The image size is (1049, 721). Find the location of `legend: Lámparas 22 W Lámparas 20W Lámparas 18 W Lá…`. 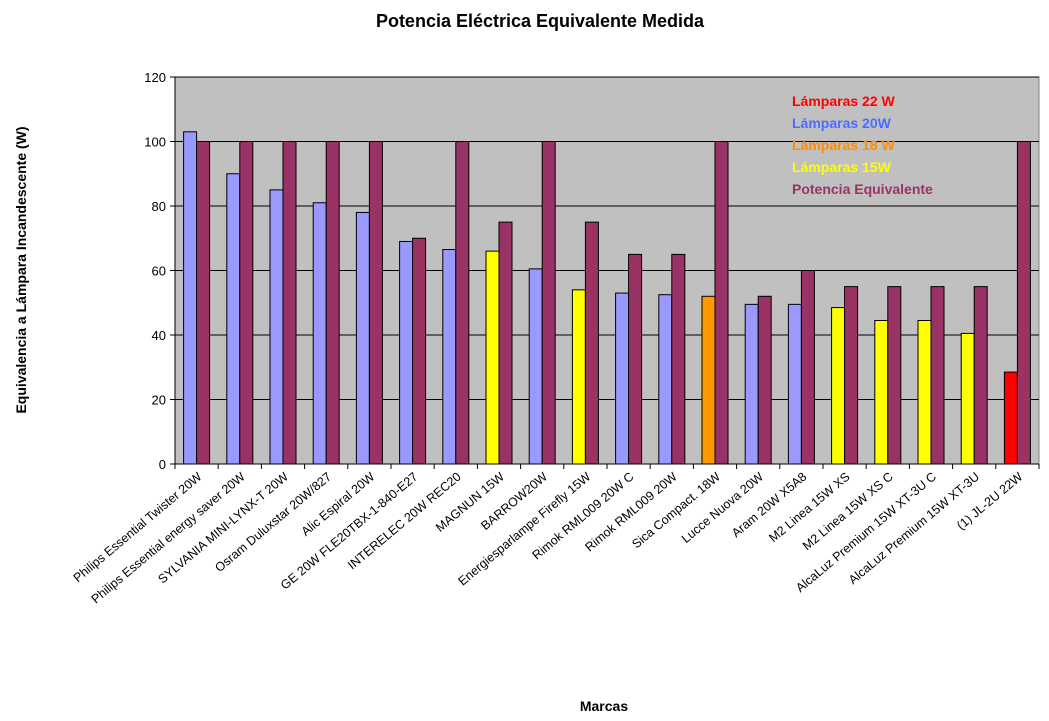

legend: Lámparas 22 W Lámparas 20W Lámparas 18 W Lá… is located at coordinates (862, 145).